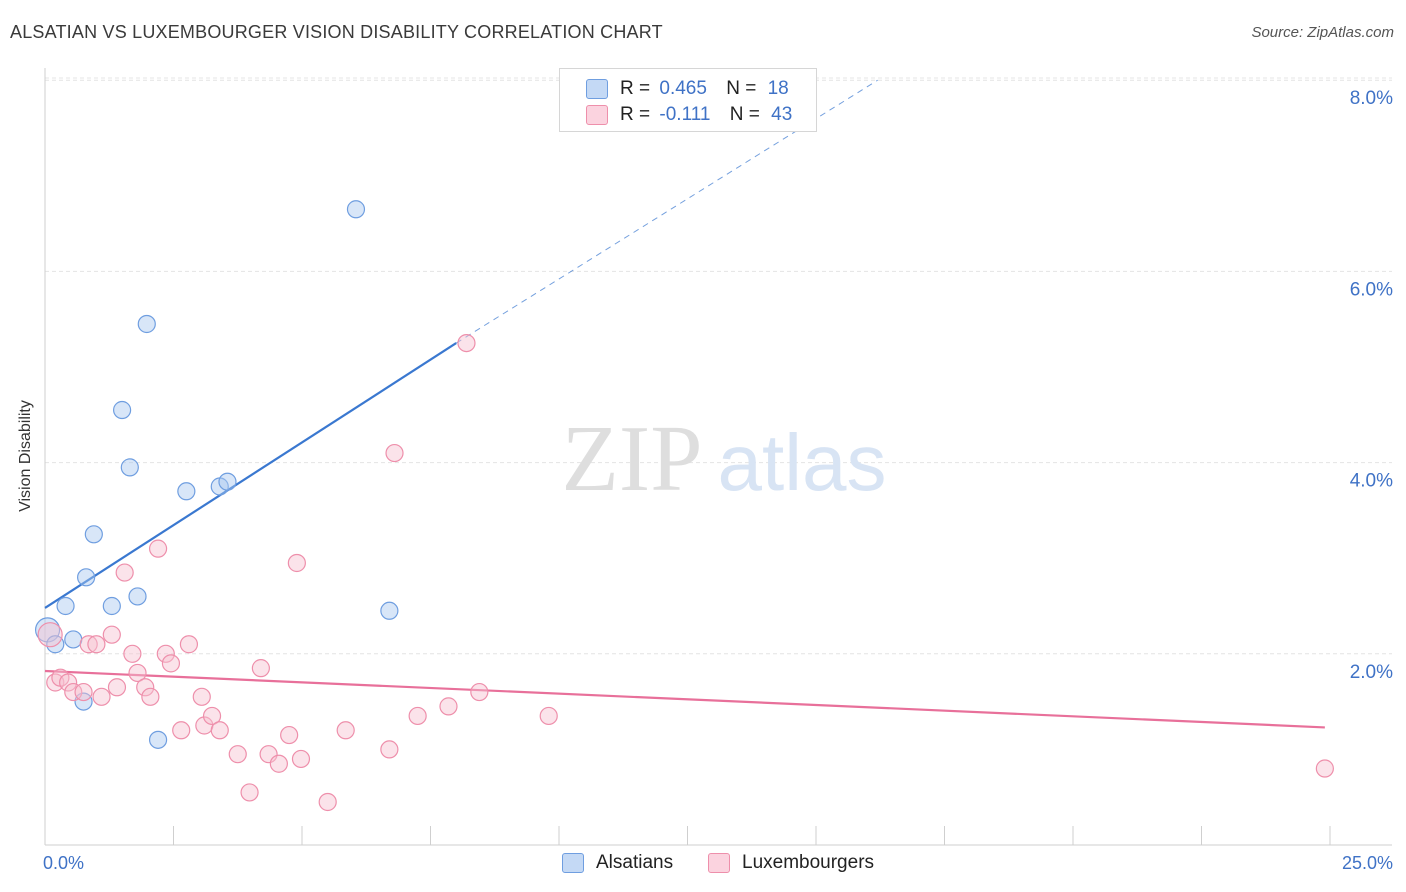 Image resolution: width=1406 pixels, height=892 pixels. Describe the element at coordinates (1371, 481) in the screenshot. I see `y-tick-label: 4.0%` at that location.